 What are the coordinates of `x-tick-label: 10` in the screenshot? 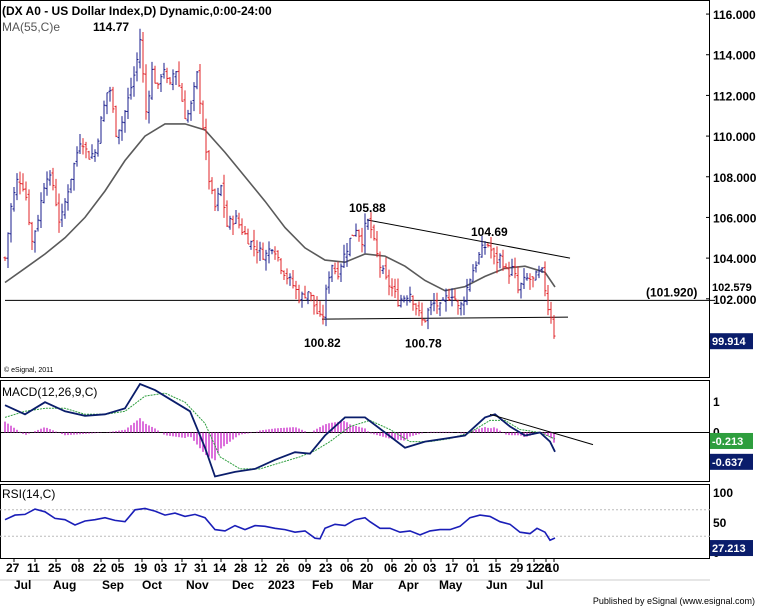 It's located at (553, 568).